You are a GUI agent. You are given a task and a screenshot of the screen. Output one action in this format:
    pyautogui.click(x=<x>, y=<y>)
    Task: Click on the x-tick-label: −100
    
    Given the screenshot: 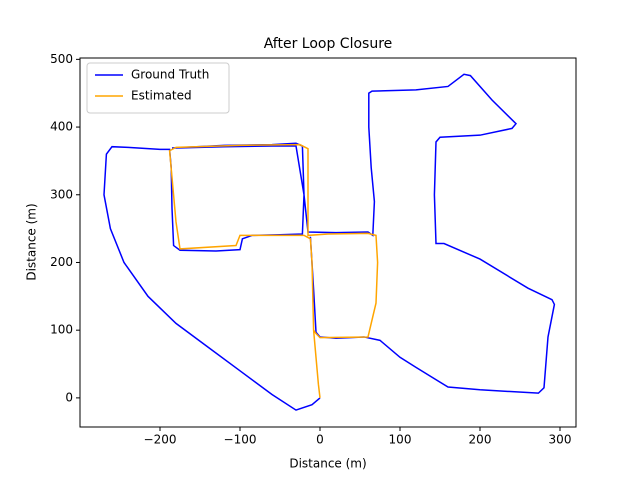 What is the action you would take?
    pyautogui.click(x=240, y=440)
    